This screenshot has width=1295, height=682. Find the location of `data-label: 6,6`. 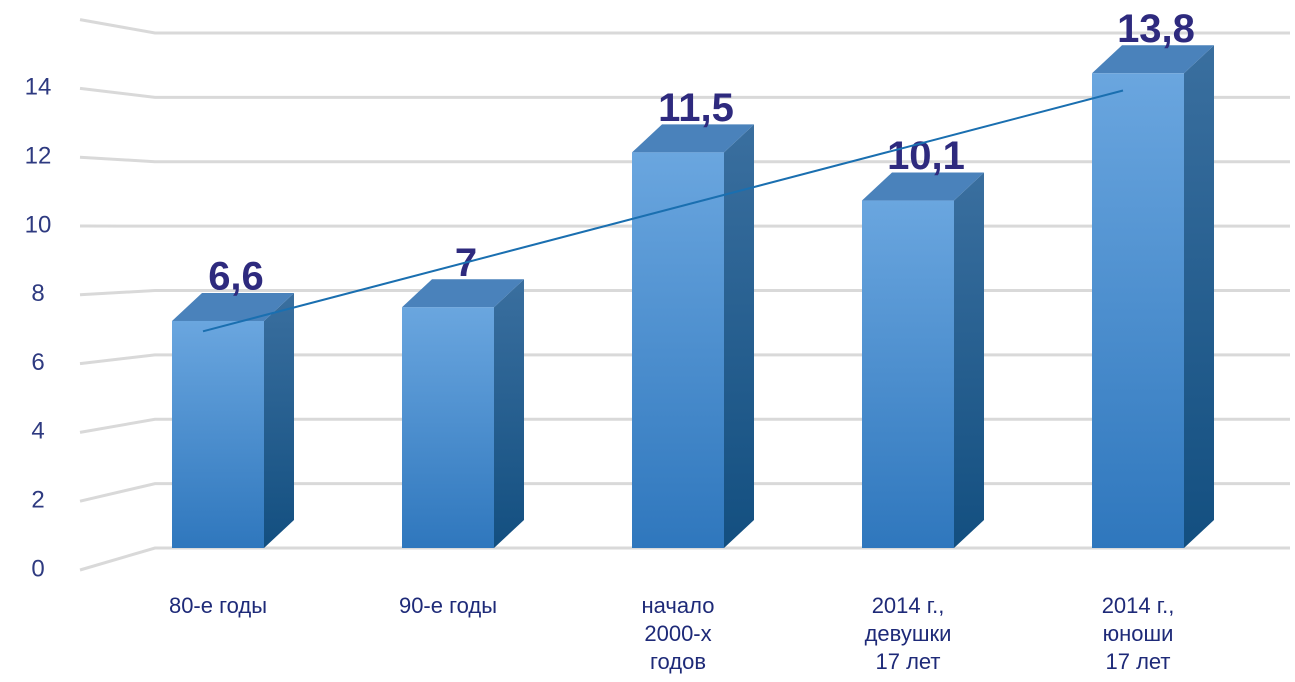

data-label: 6,6 is located at coordinates (236, 277).